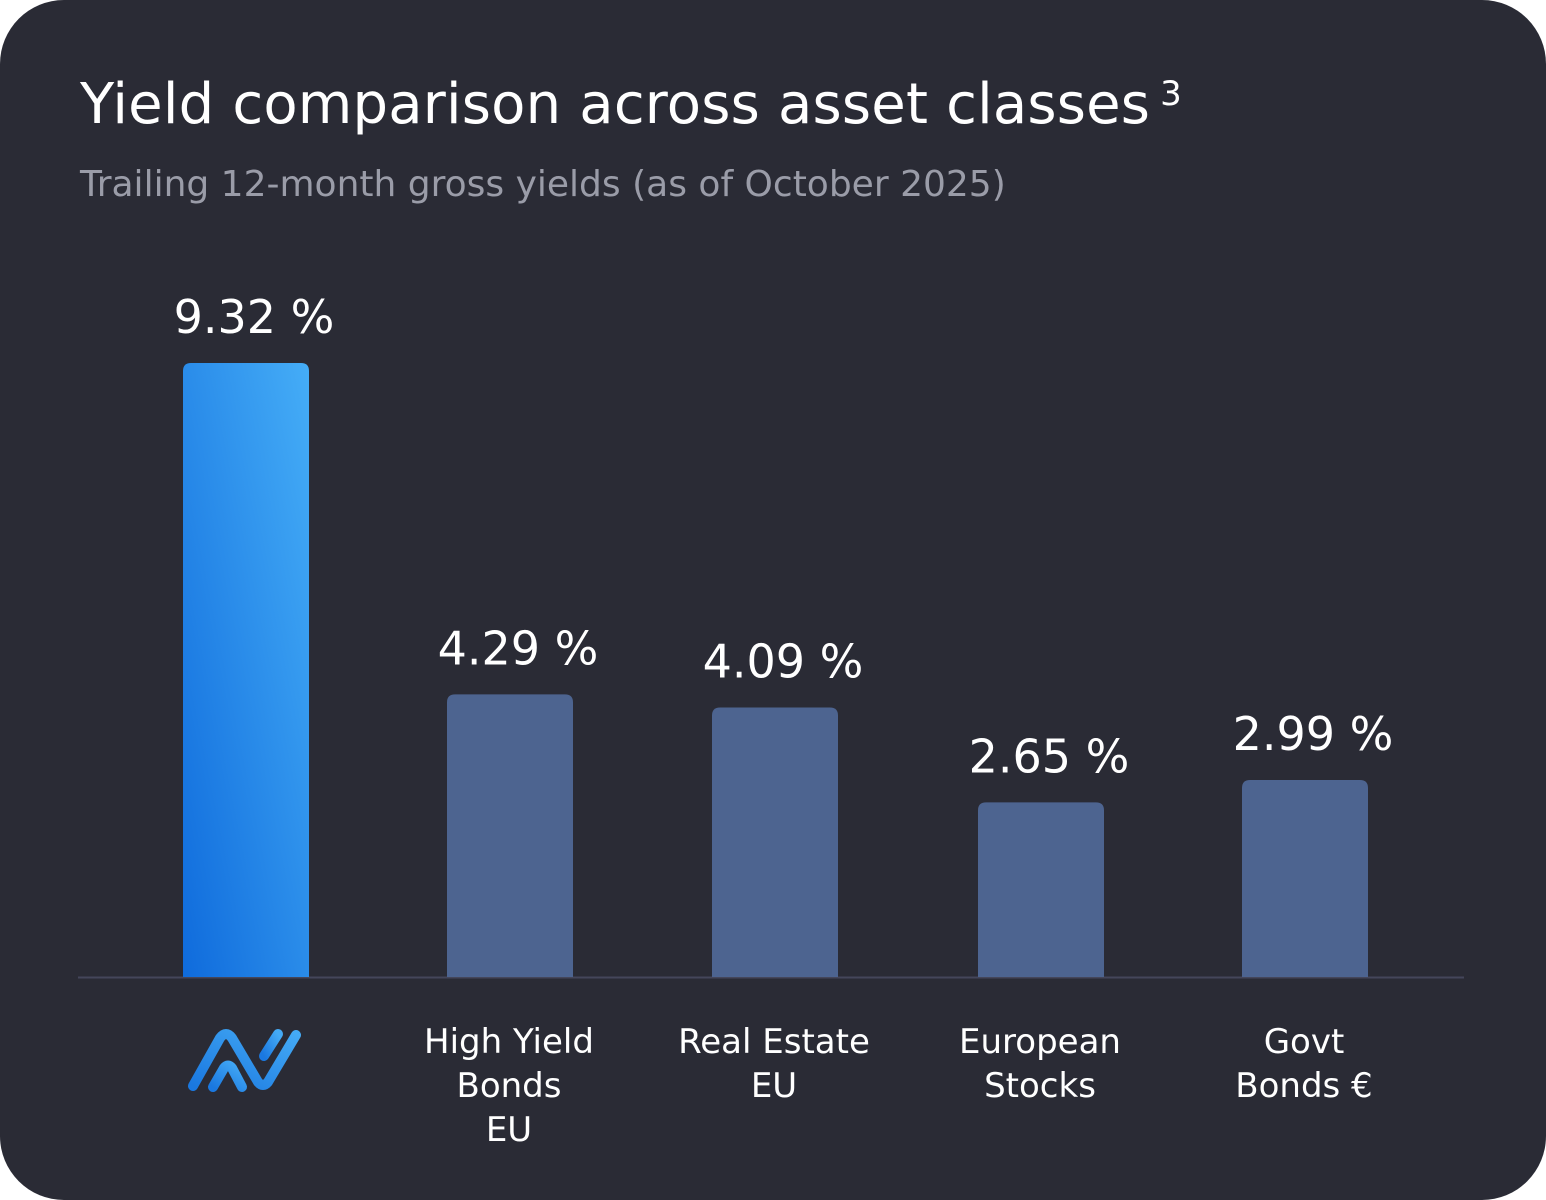 The image size is (1546, 1200). I want to click on category-label: Bonds, so click(509, 1086).